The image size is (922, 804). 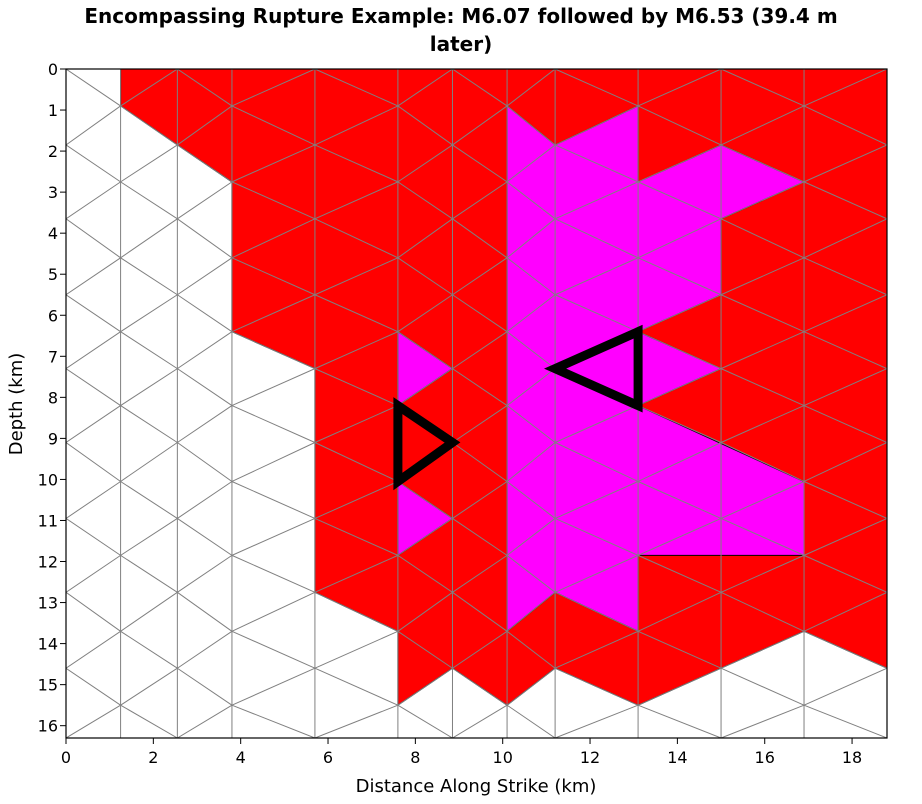 I want to click on x-tick-label: 18, so click(x=852, y=757).